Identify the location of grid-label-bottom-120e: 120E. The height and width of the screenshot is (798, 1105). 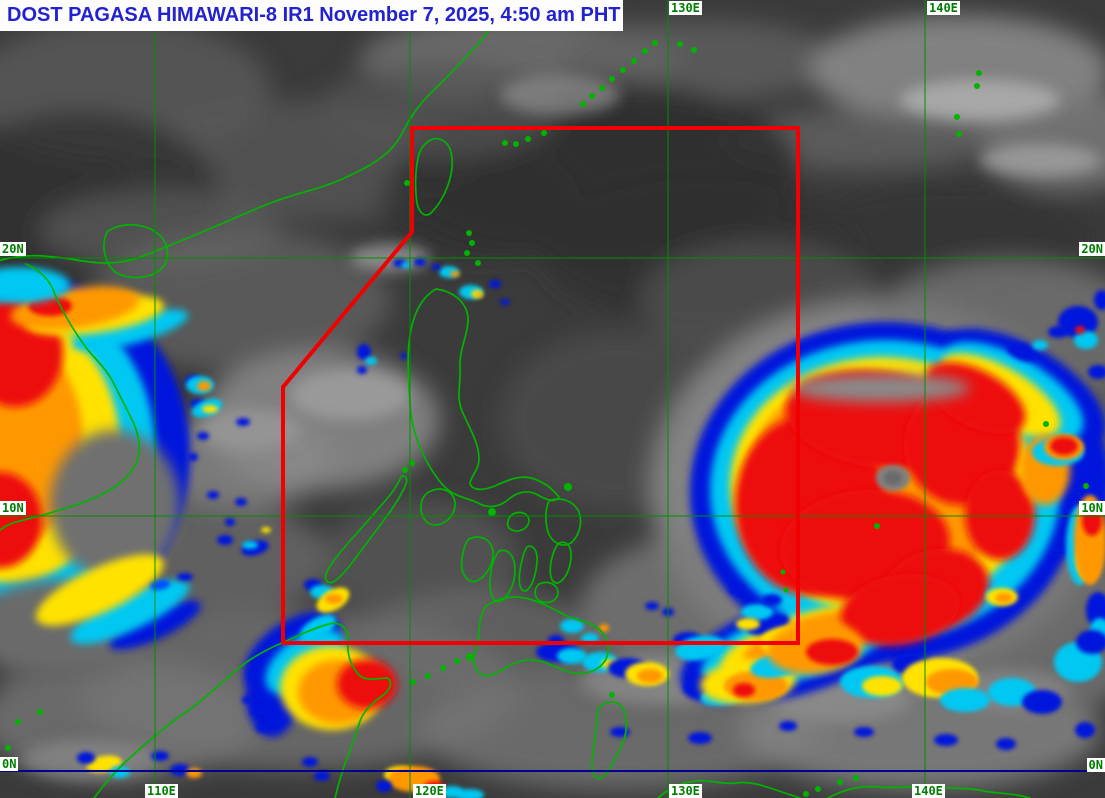
(429, 791).